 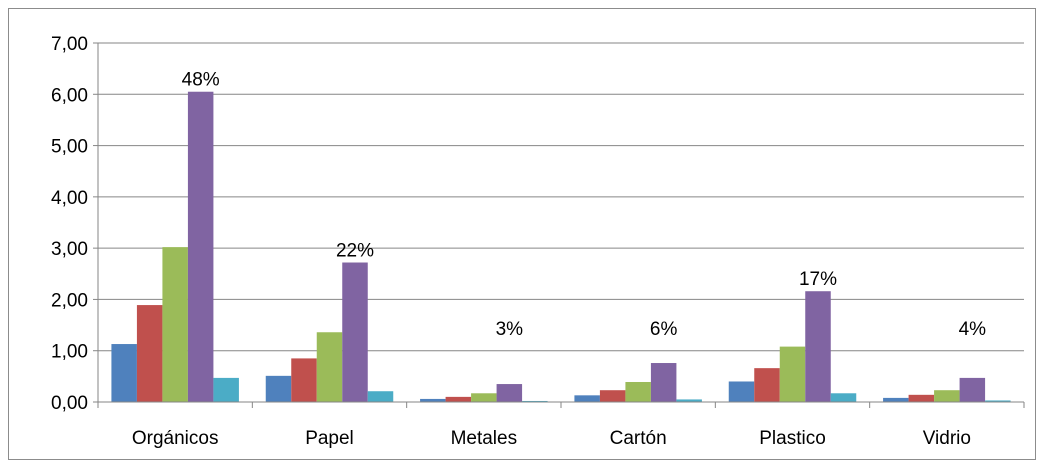 I want to click on y-tick-label: 4,00, so click(x=69, y=198).